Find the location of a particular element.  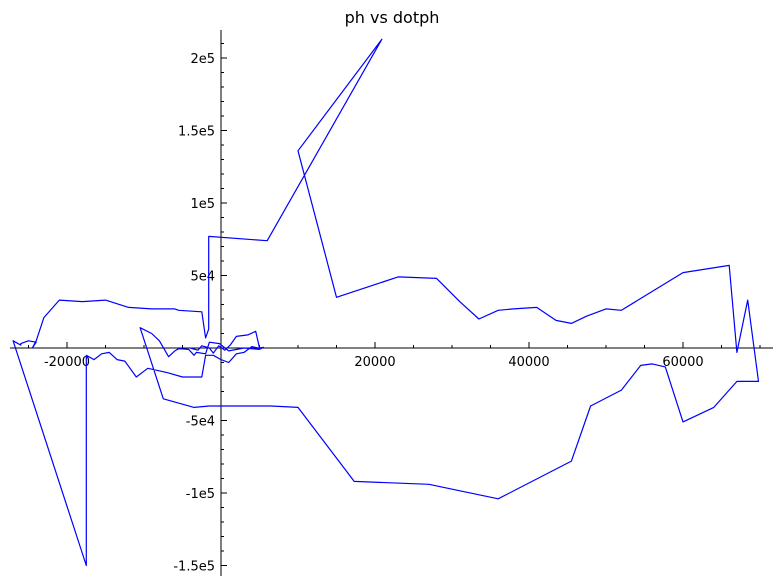

y-tick-label: 5e4 is located at coordinates (202, 277).